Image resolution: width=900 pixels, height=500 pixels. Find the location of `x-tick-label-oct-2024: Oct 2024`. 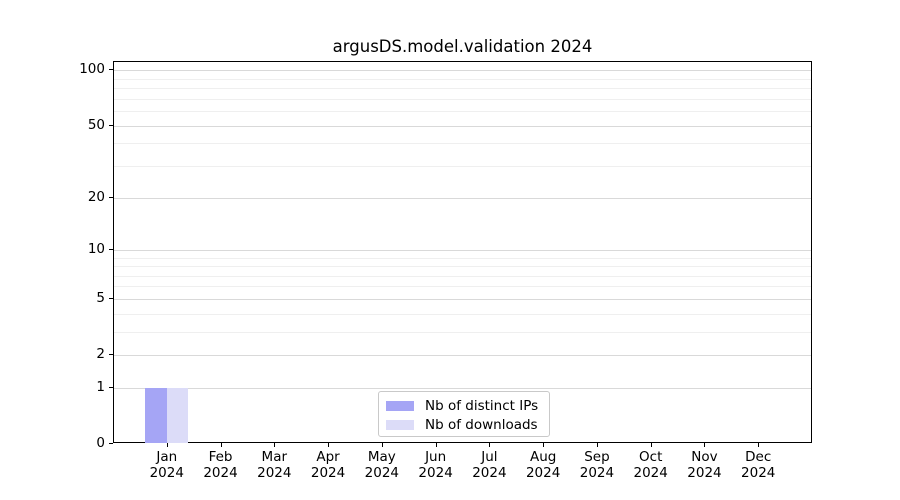

x-tick-label-oct-2024: Oct 2024 is located at coordinates (650, 465).